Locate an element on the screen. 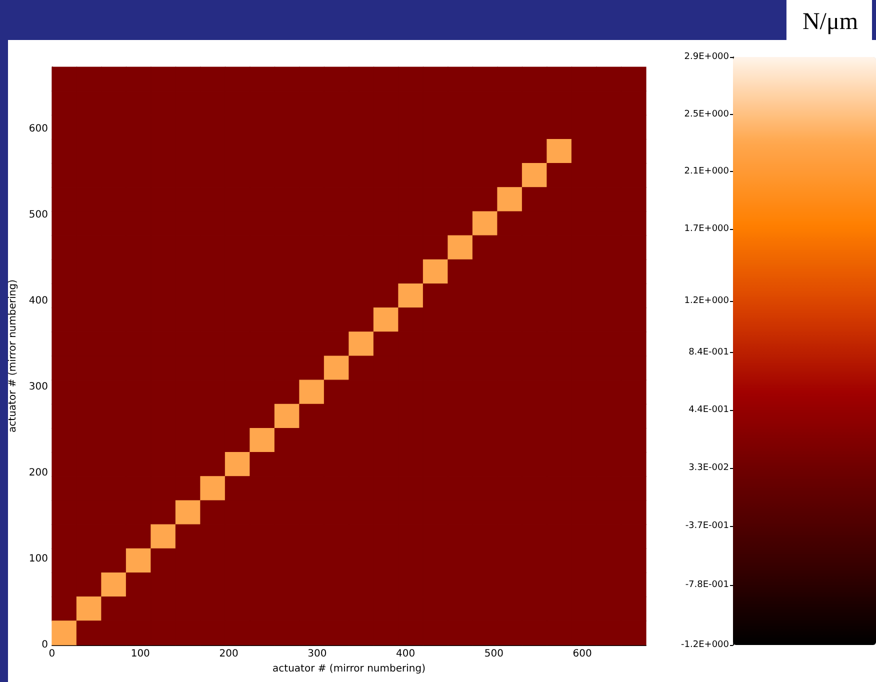 The height and width of the screenshot is (682, 876). color-bar-label: 2.5E+000 is located at coordinates (707, 114).